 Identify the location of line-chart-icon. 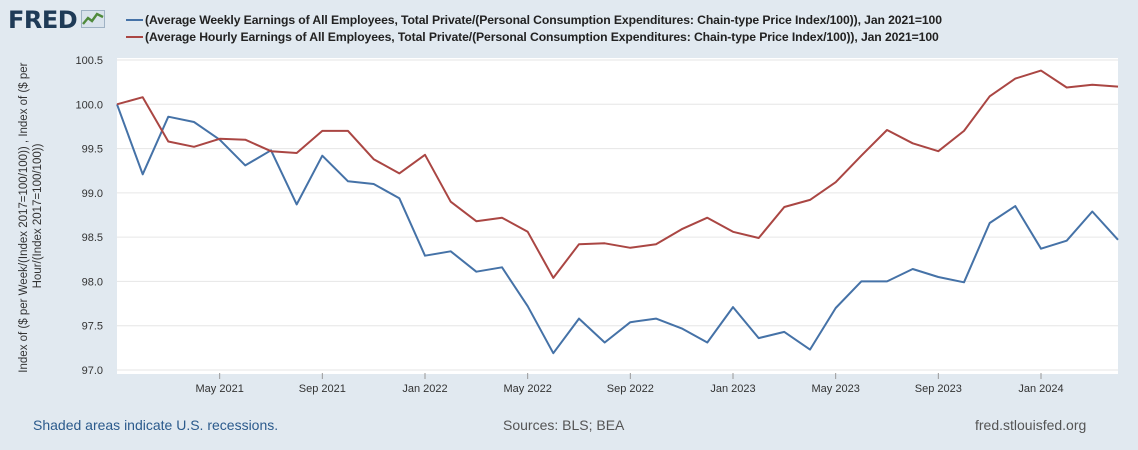
(93, 20).